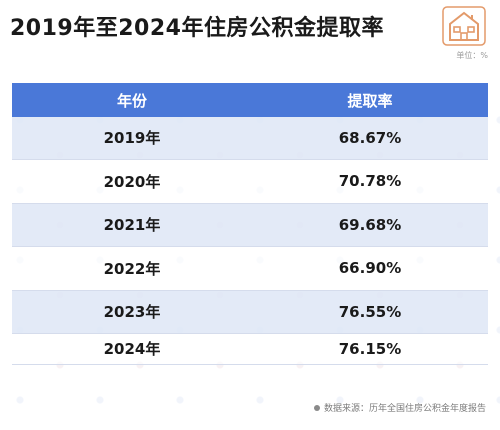 This screenshot has width=500, height=430. I want to click on page-title: 2019年至2024年住房公积金提取率, so click(197, 28).